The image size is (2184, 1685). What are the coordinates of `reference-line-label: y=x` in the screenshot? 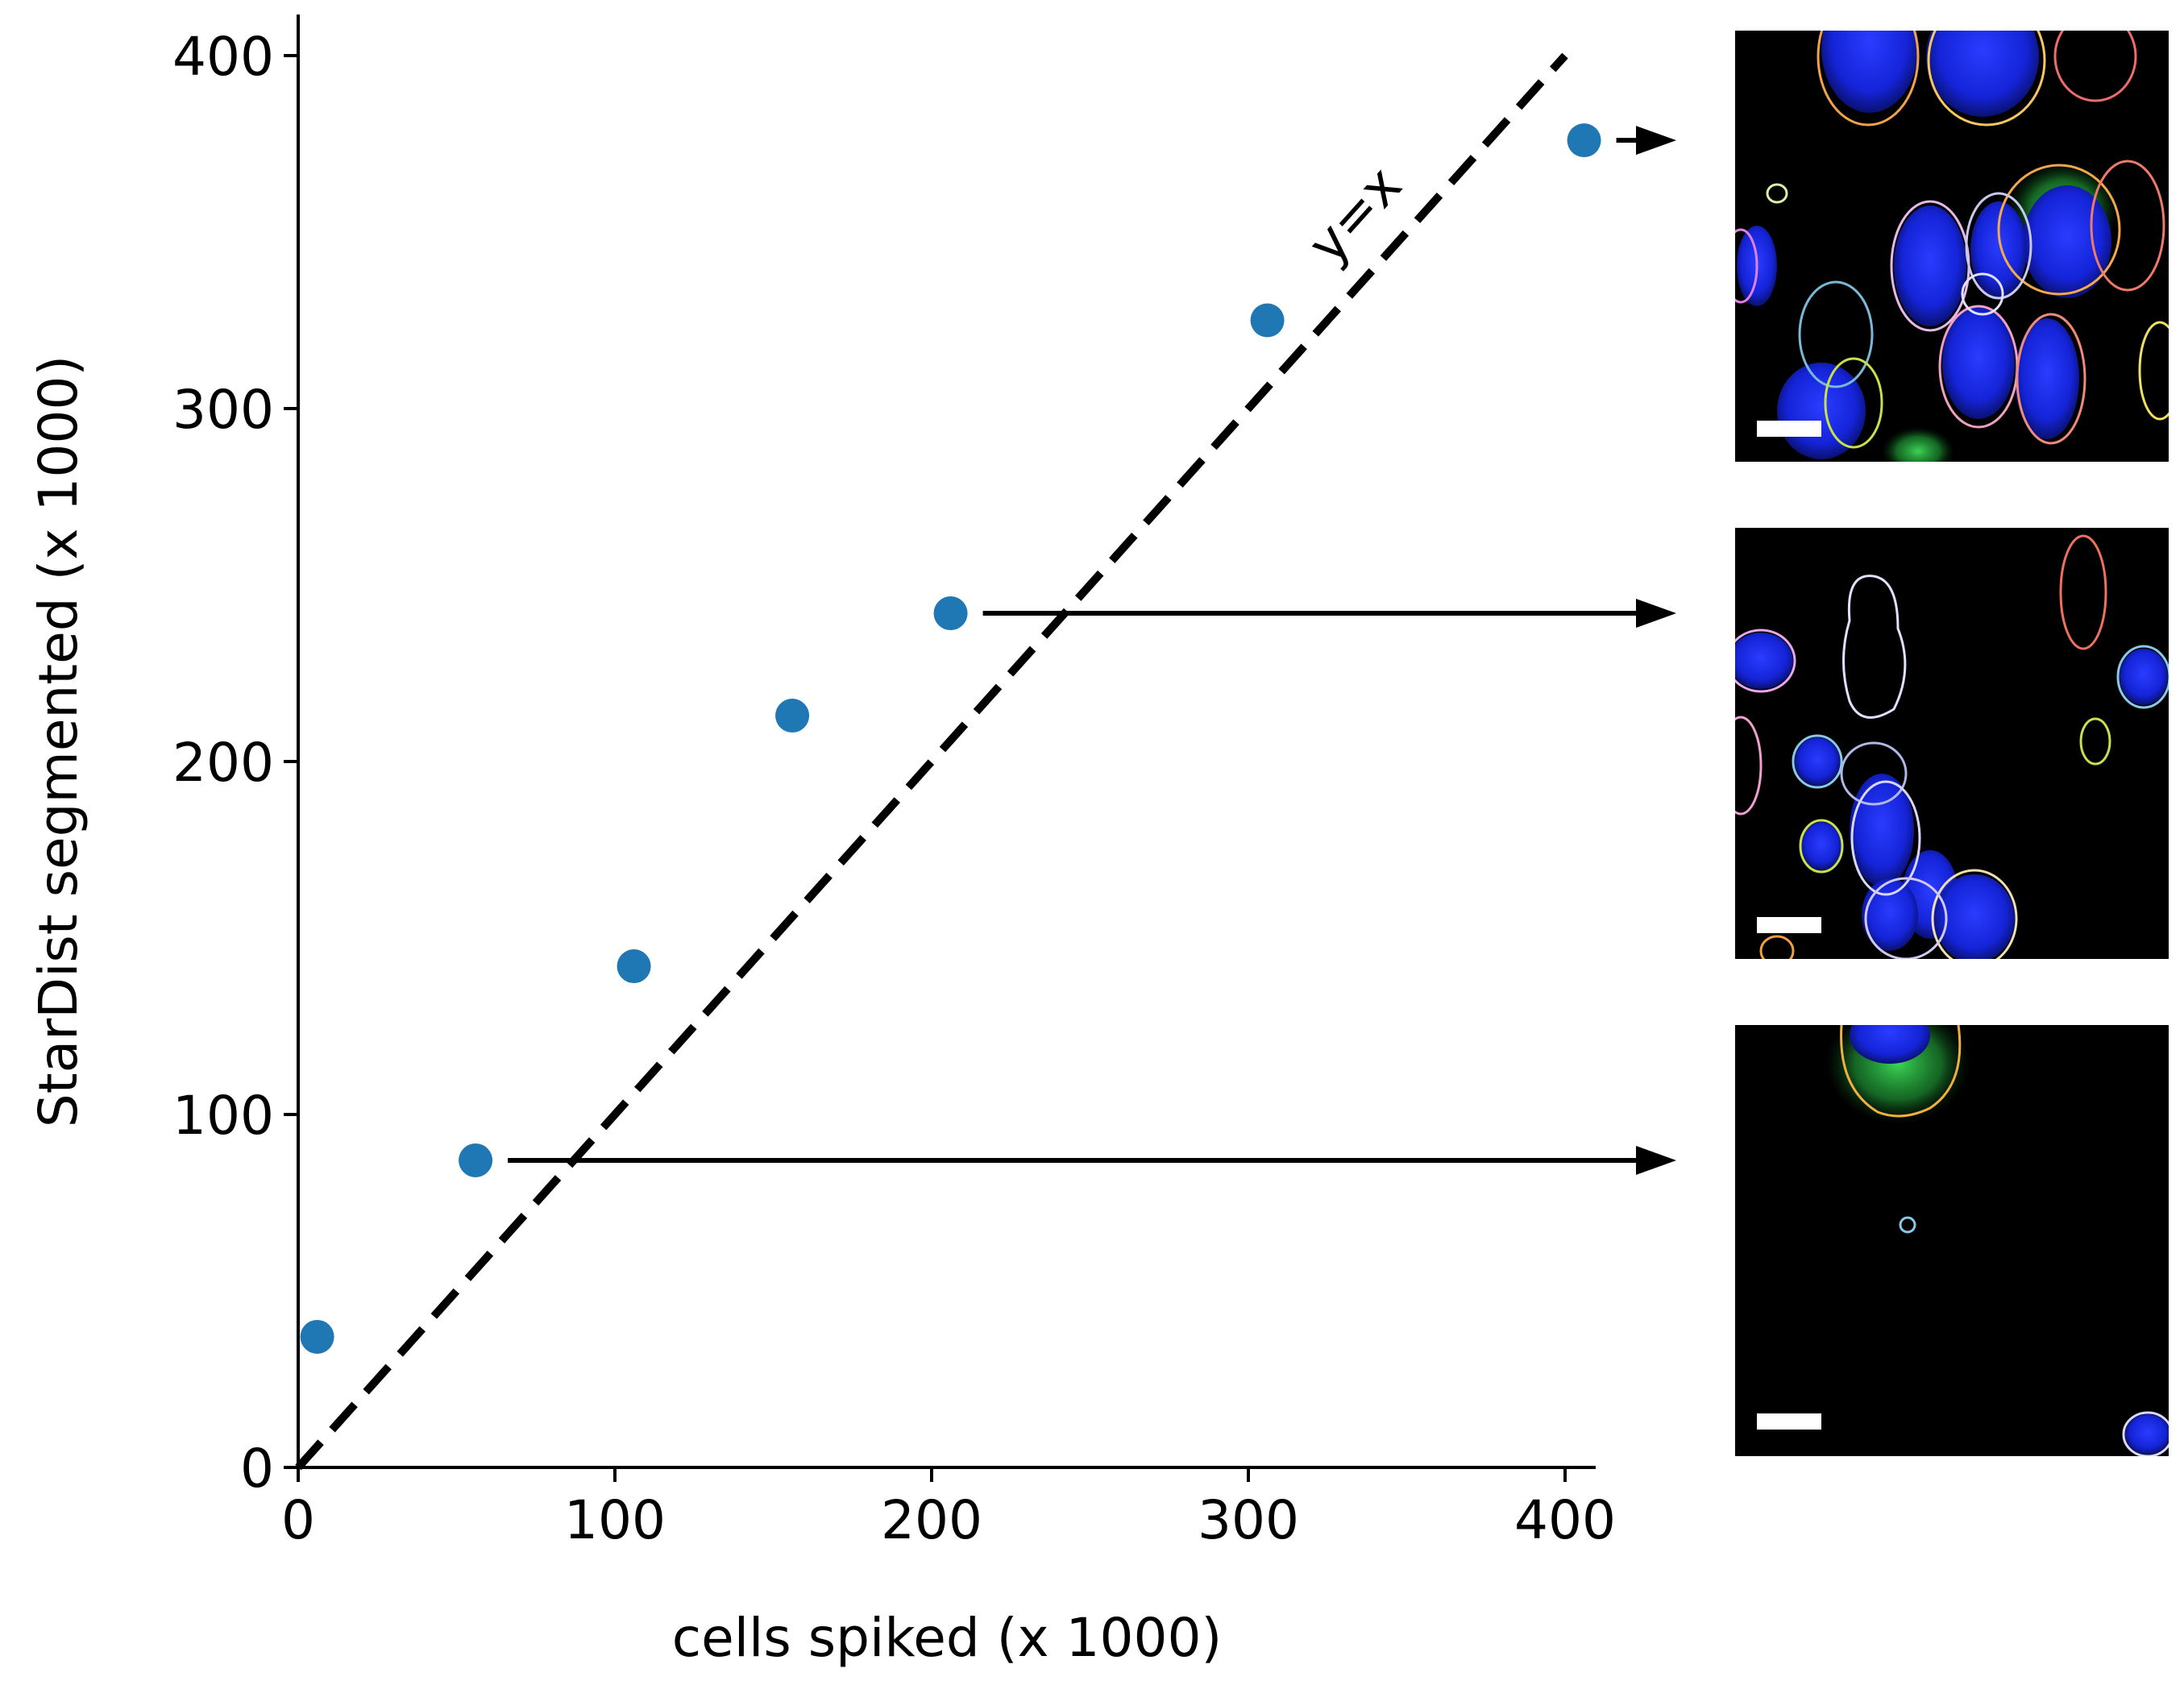 It's located at (1355, 215).